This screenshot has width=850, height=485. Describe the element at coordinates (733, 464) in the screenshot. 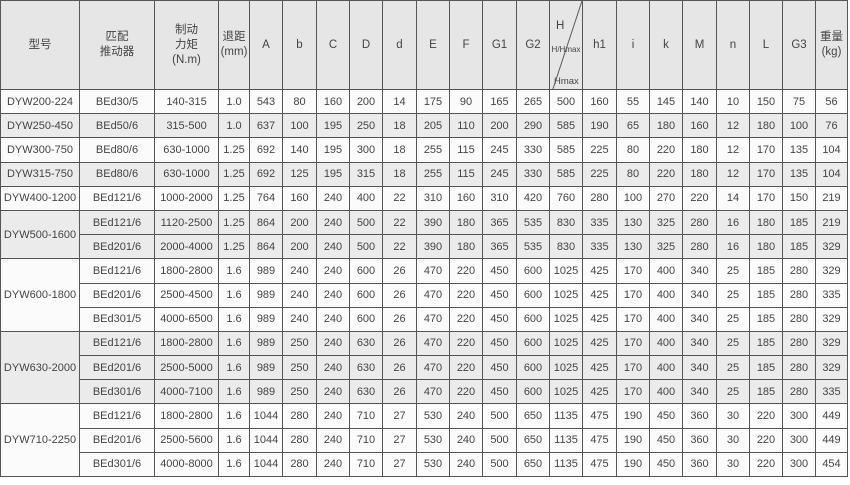

I see `table-cell: 30` at that location.